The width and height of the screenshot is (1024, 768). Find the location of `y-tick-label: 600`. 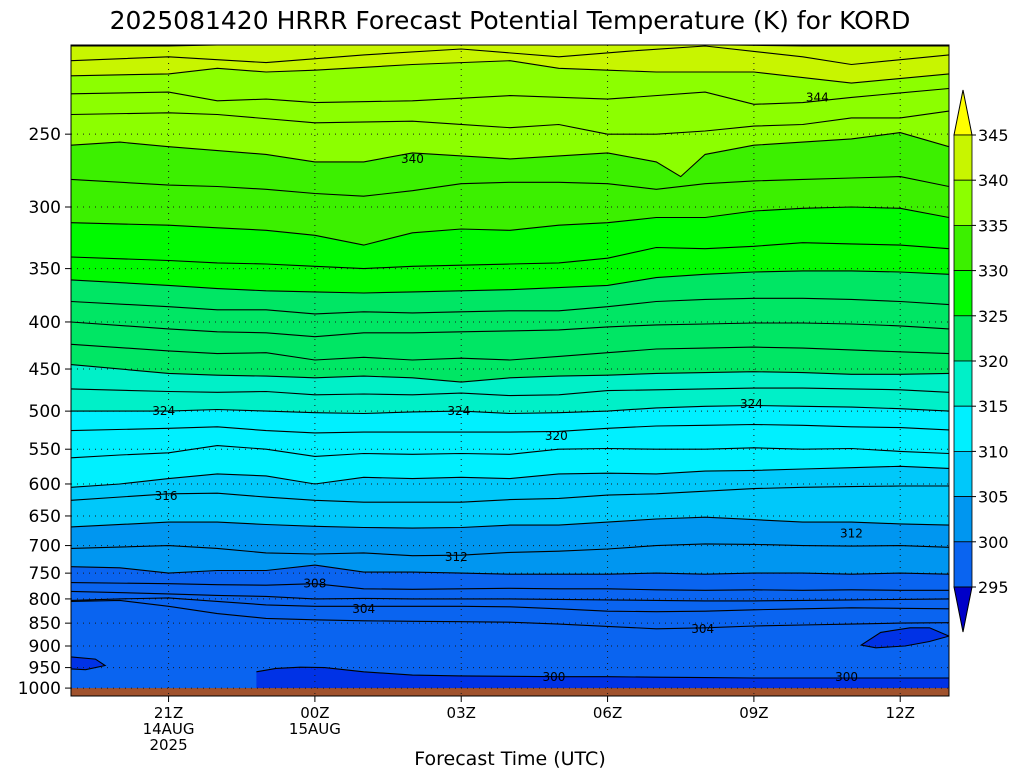

y-tick-label: 600 is located at coordinates (45, 485).